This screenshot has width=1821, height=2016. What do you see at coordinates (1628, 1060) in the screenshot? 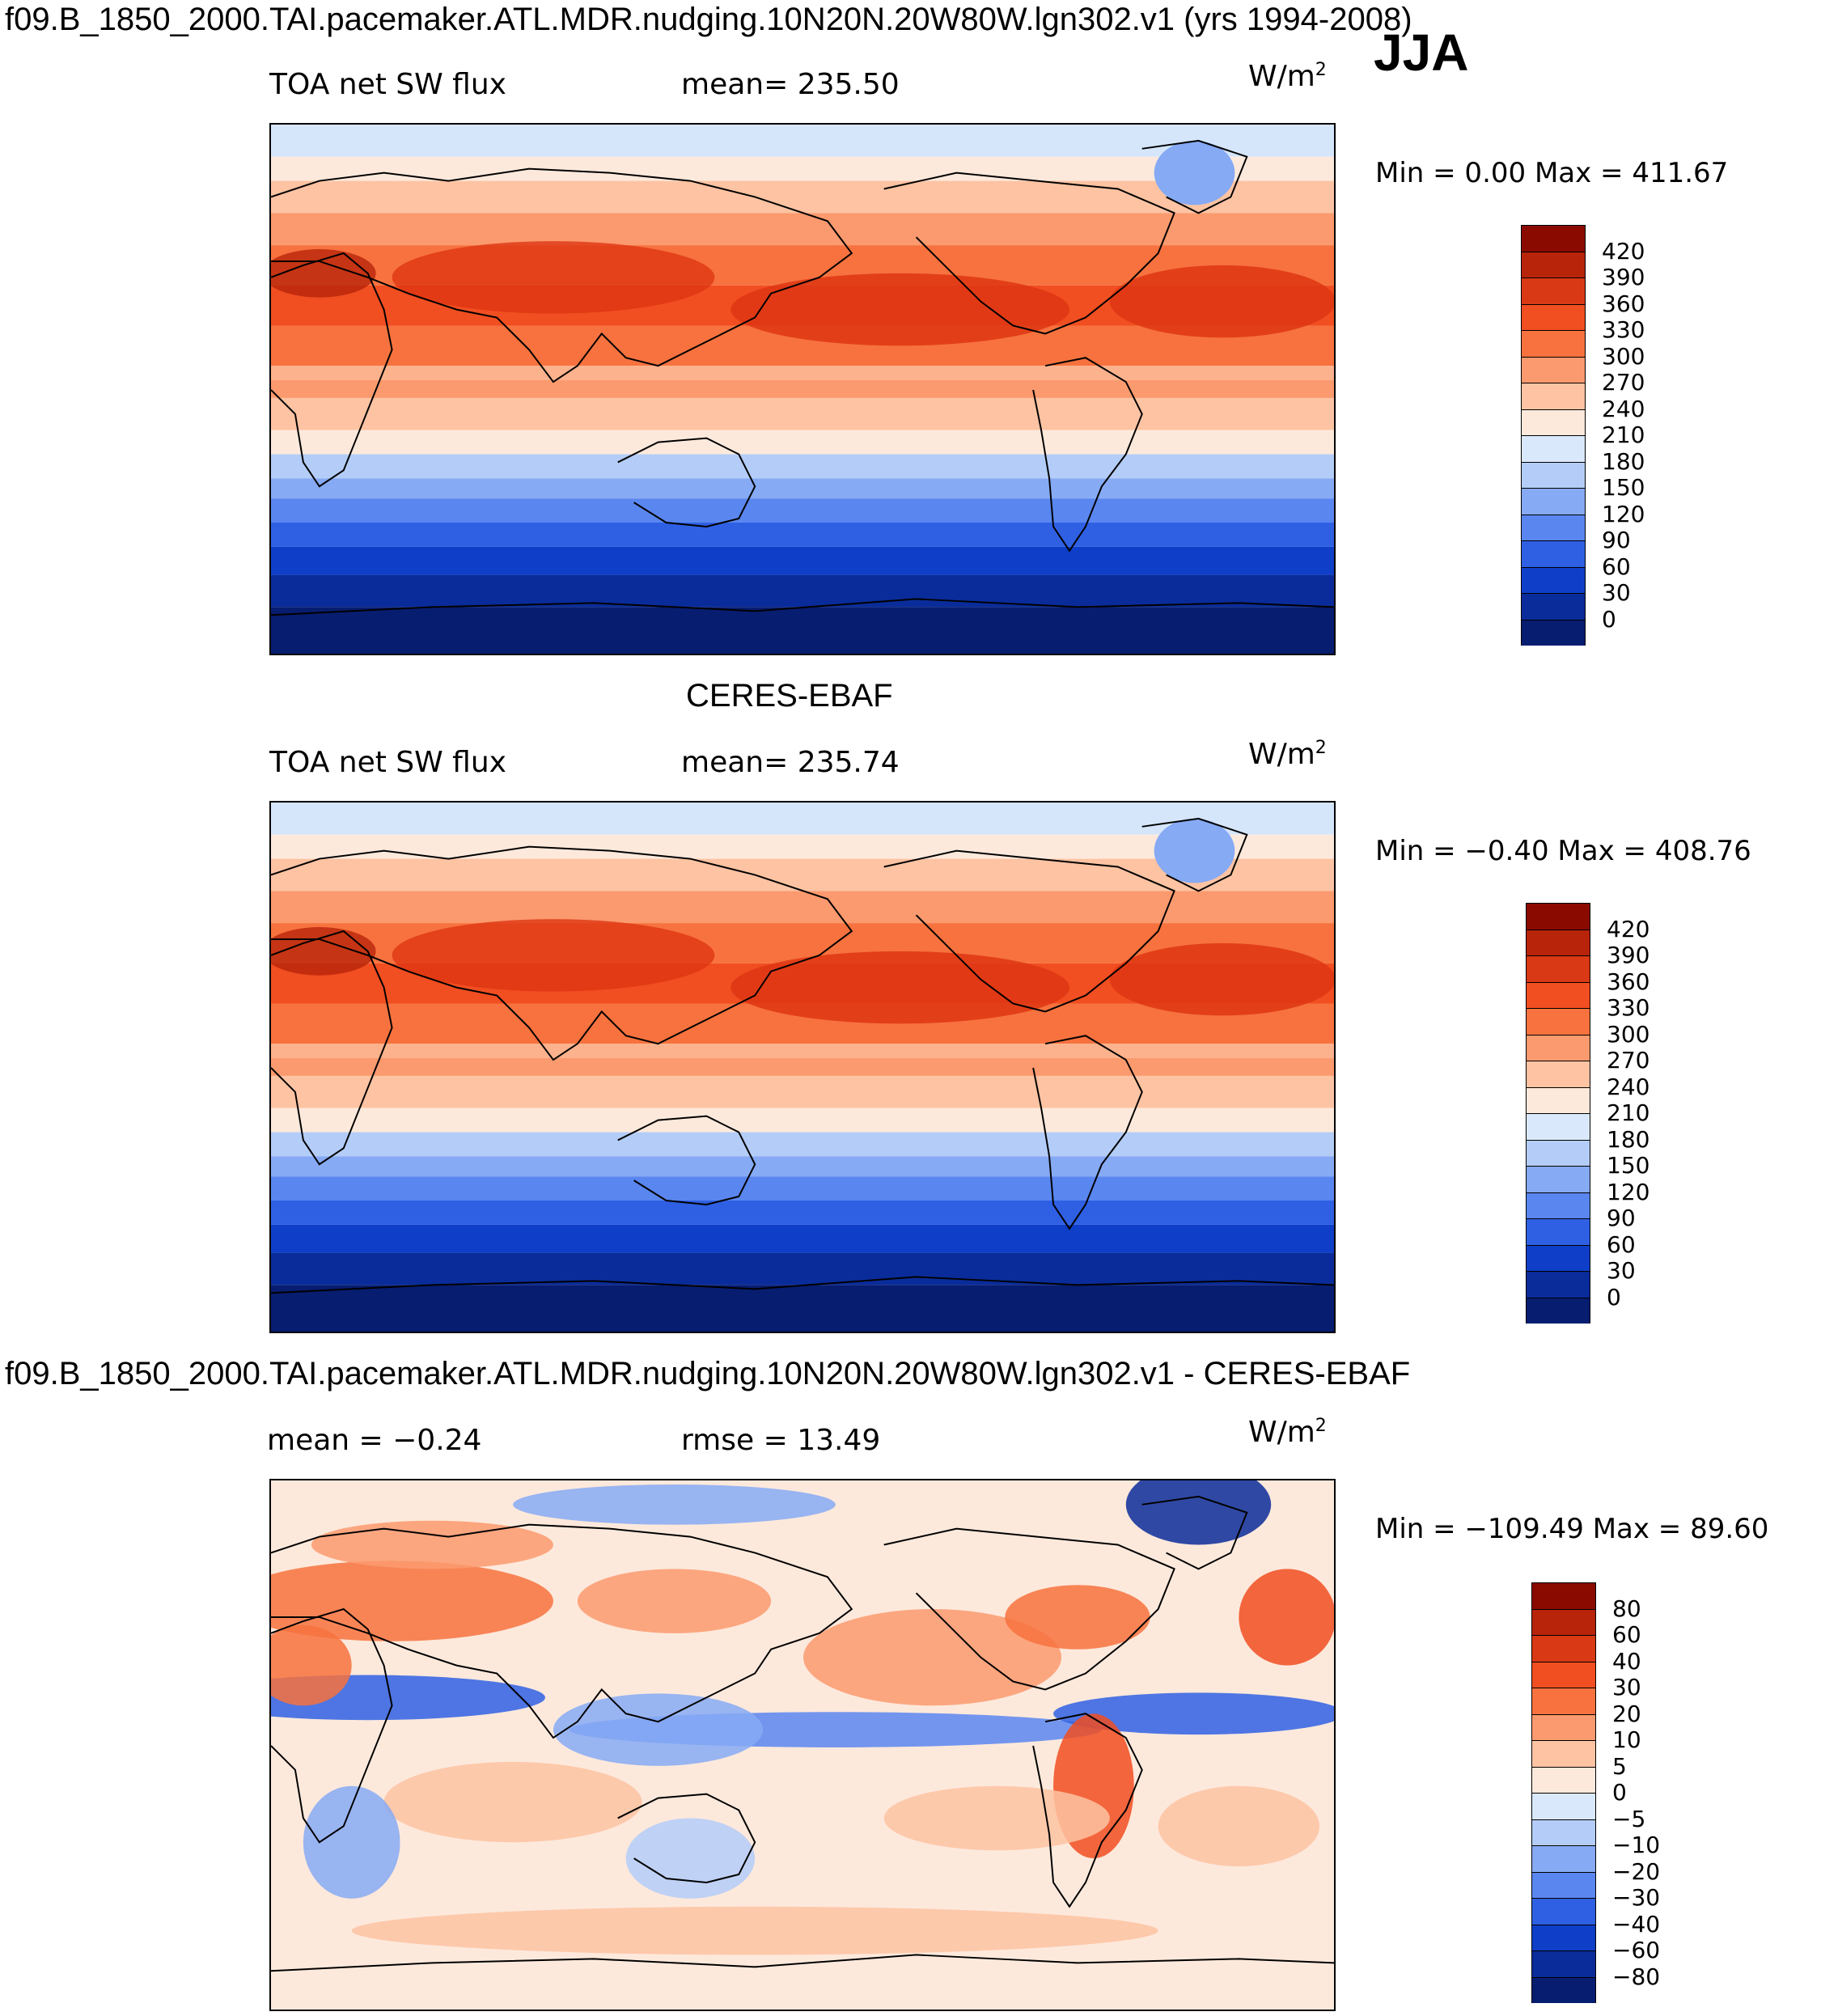
I see `colorbar-tick-label: 270` at bounding box center [1628, 1060].